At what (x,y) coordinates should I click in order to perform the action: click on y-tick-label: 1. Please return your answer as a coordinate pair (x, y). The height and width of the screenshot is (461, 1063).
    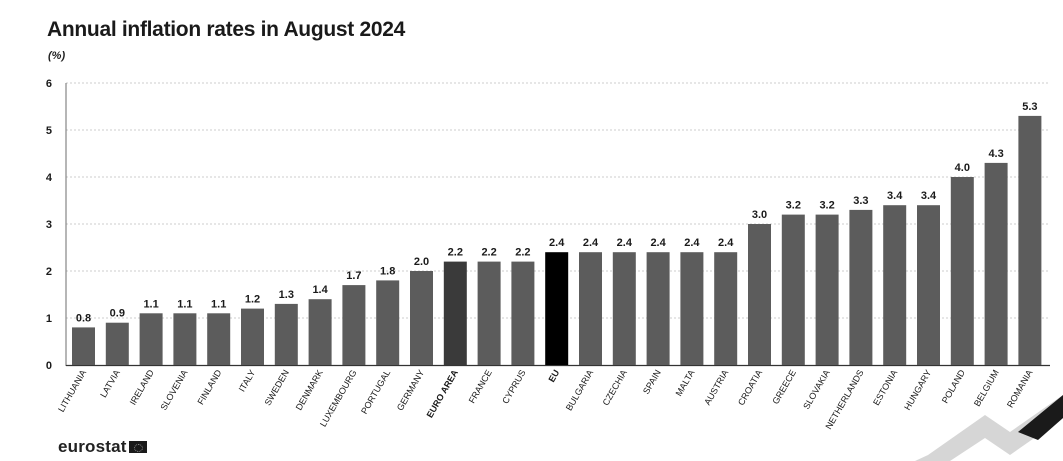
    Looking at the image, I should click on (49, 319).